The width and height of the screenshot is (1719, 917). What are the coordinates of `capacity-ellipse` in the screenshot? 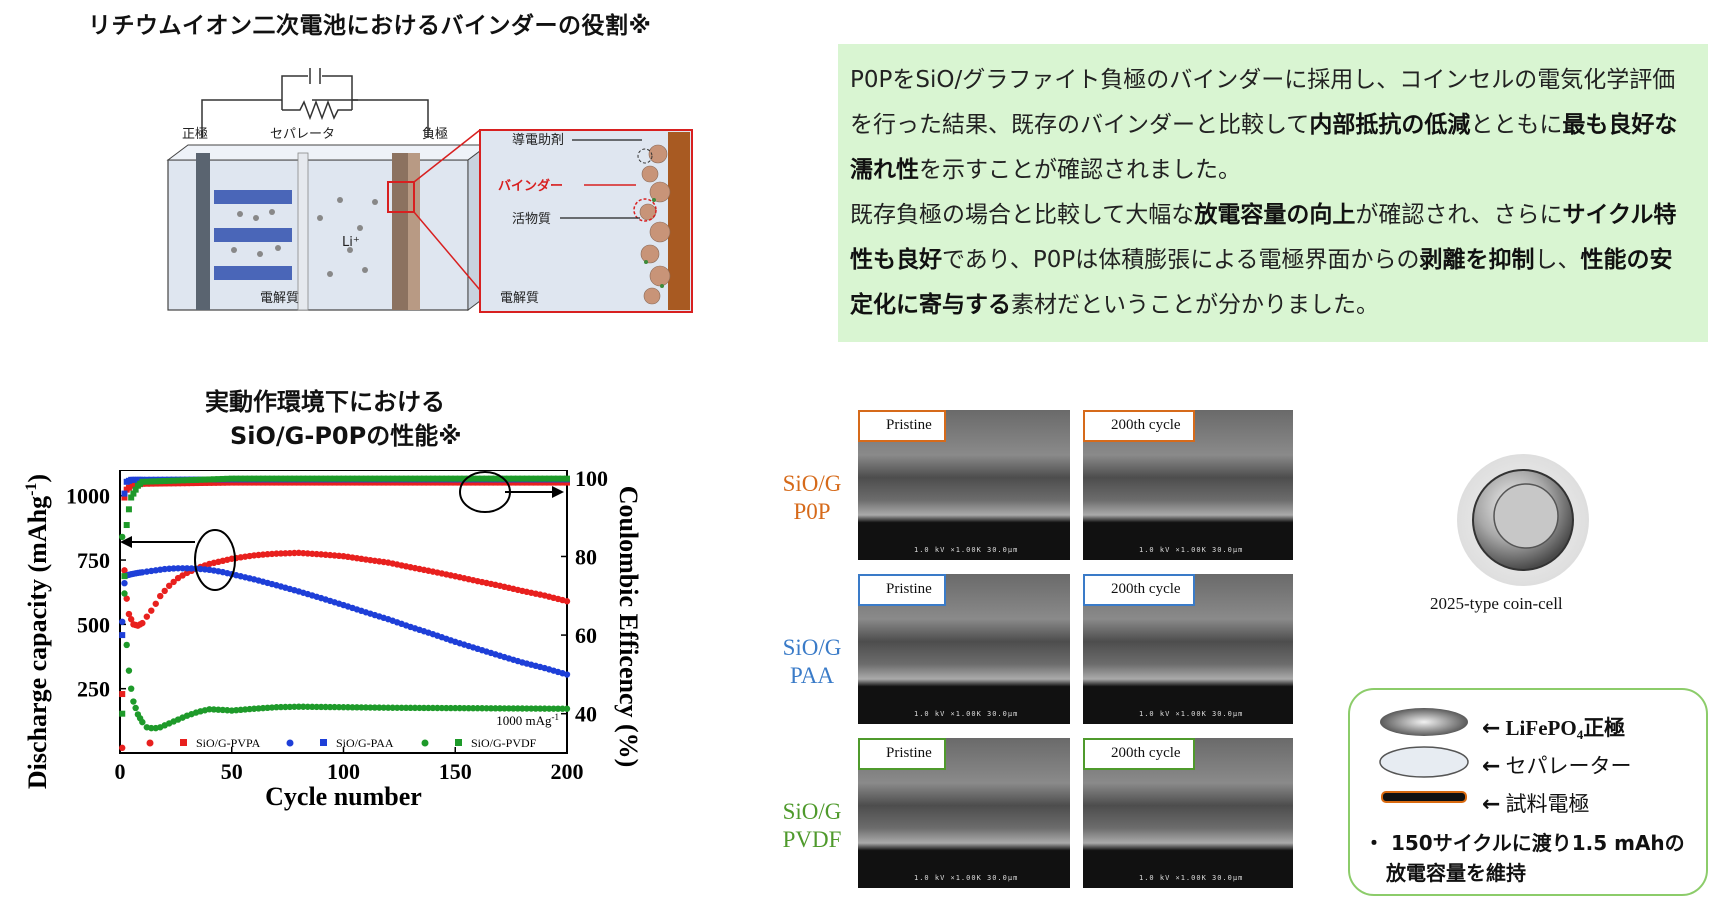 It's located at (215, 560).